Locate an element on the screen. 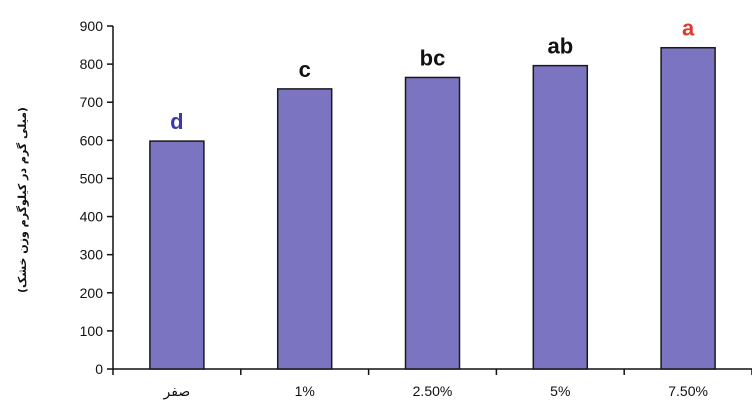  y-tick-label: 900 is located at coordinates (92, 26).